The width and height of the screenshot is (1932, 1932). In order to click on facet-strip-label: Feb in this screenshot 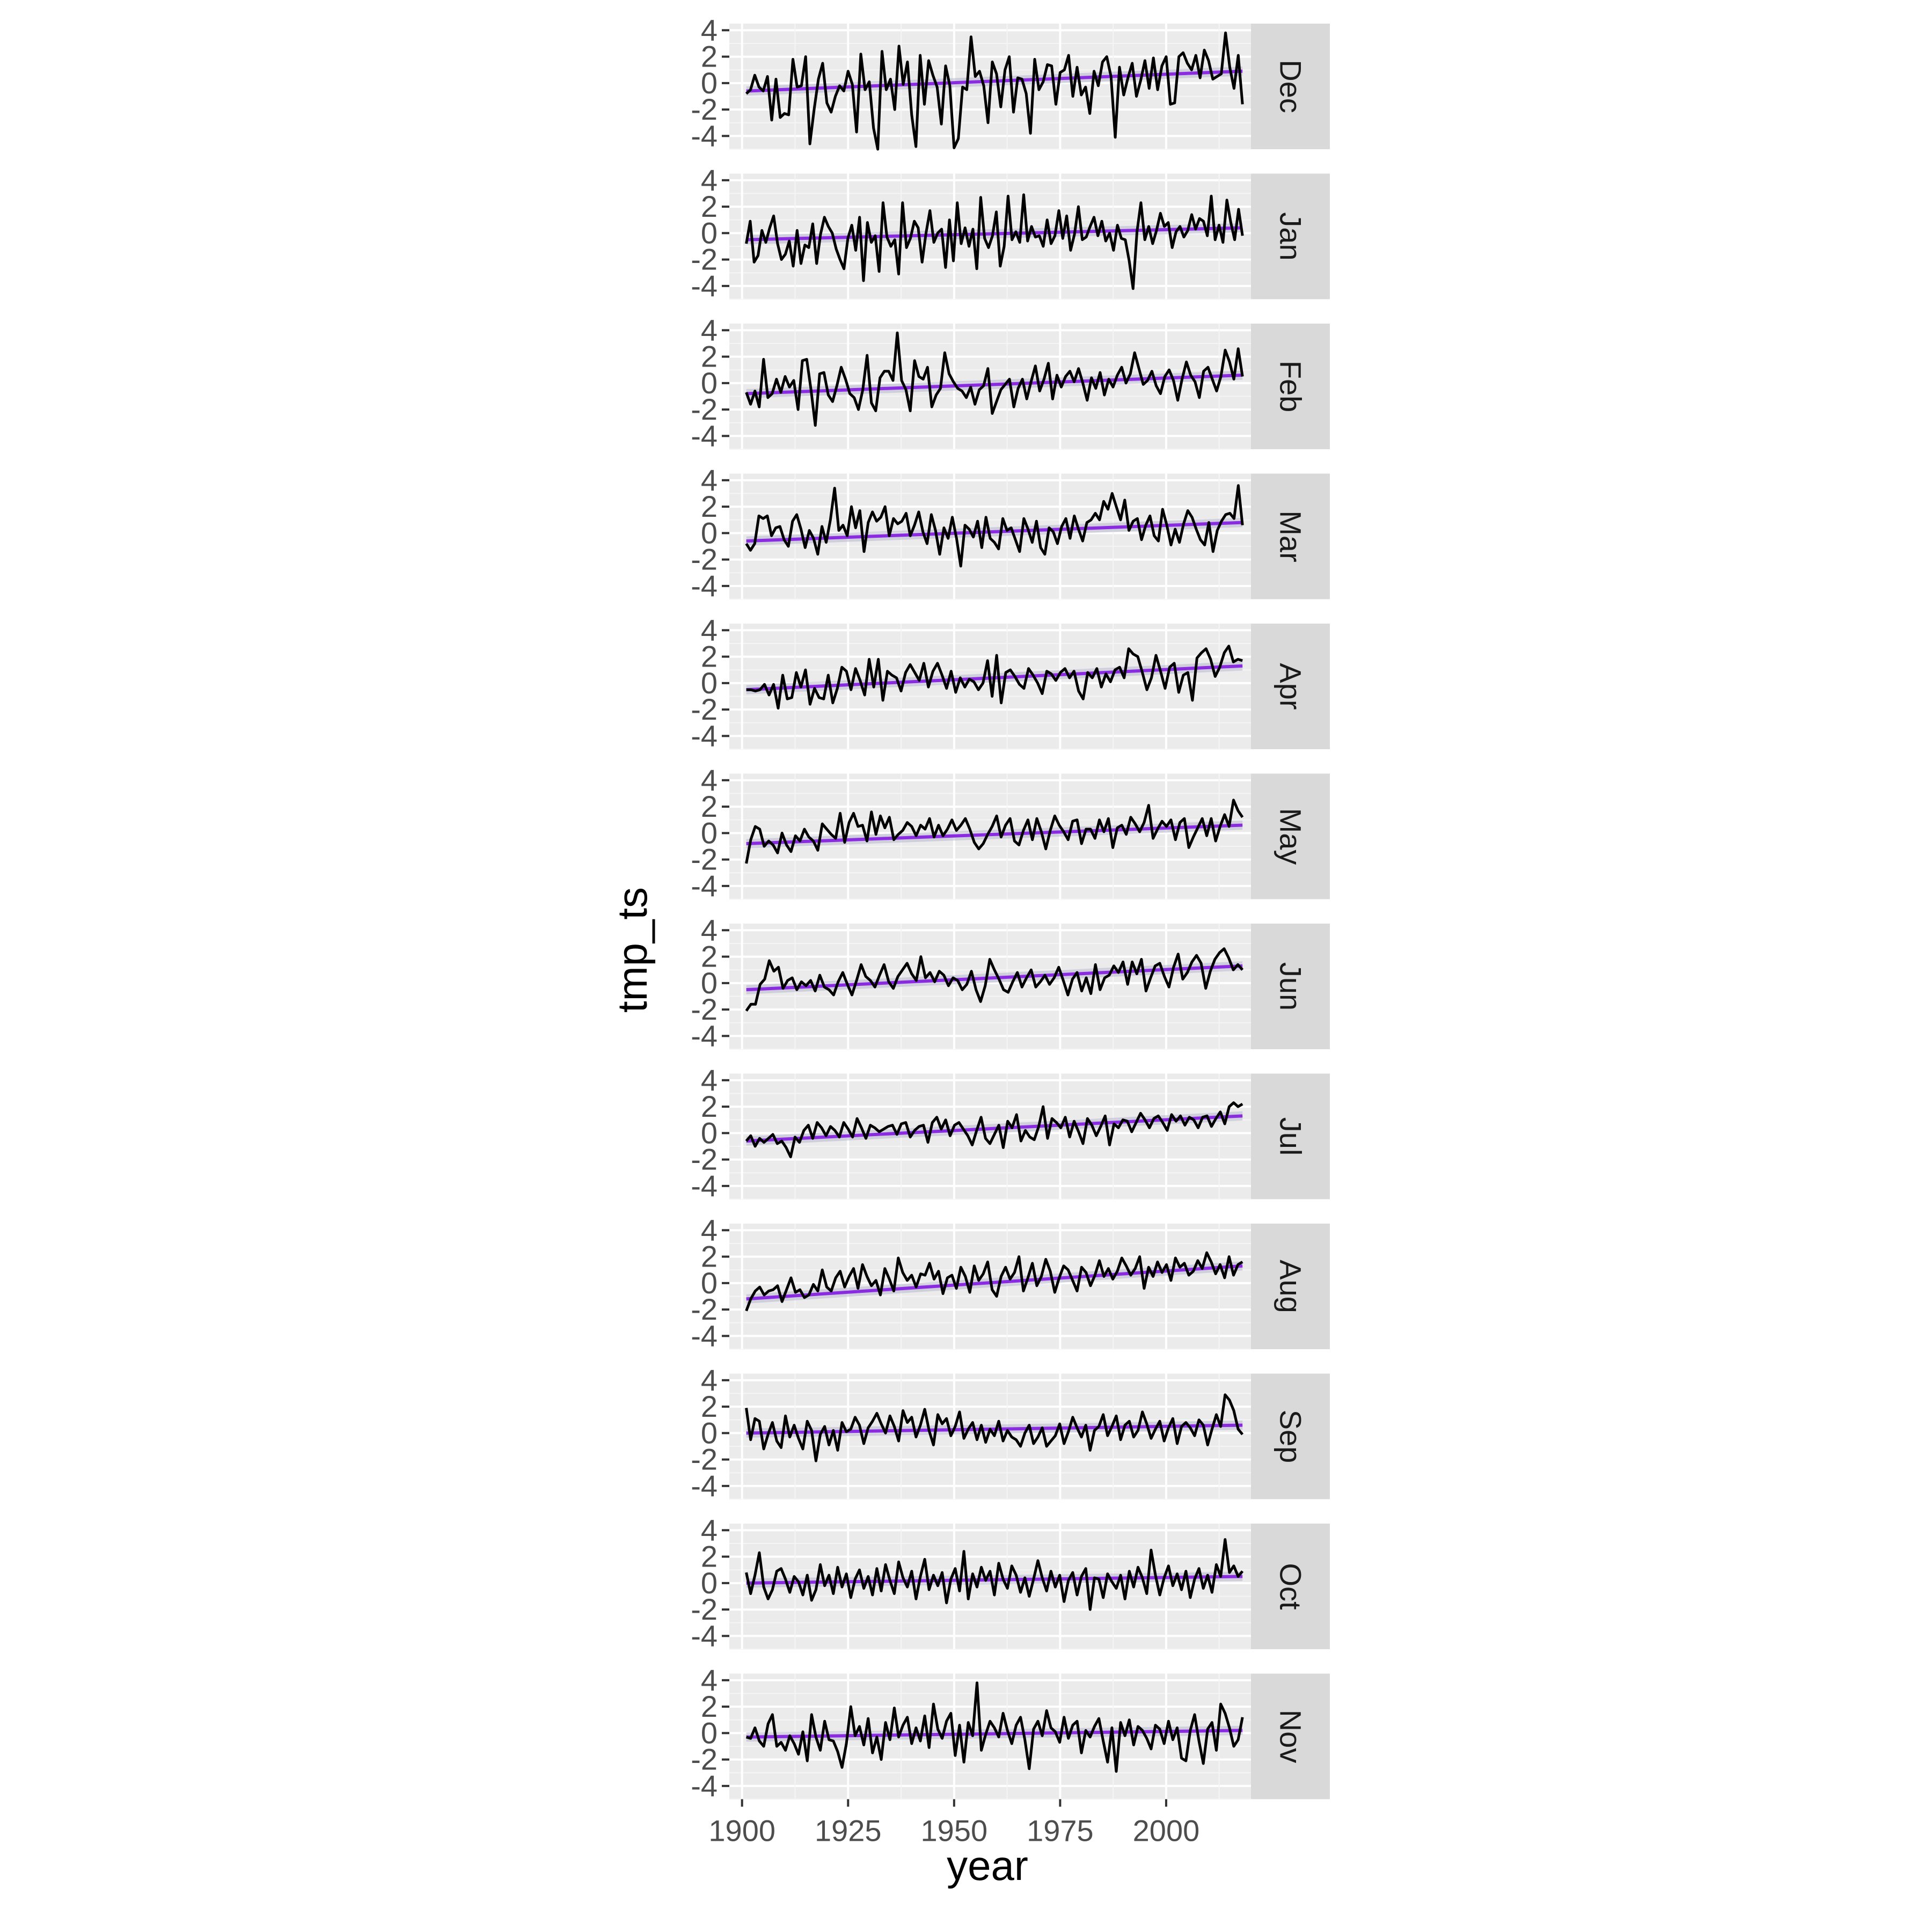, I will do `click(1291, 387)`.